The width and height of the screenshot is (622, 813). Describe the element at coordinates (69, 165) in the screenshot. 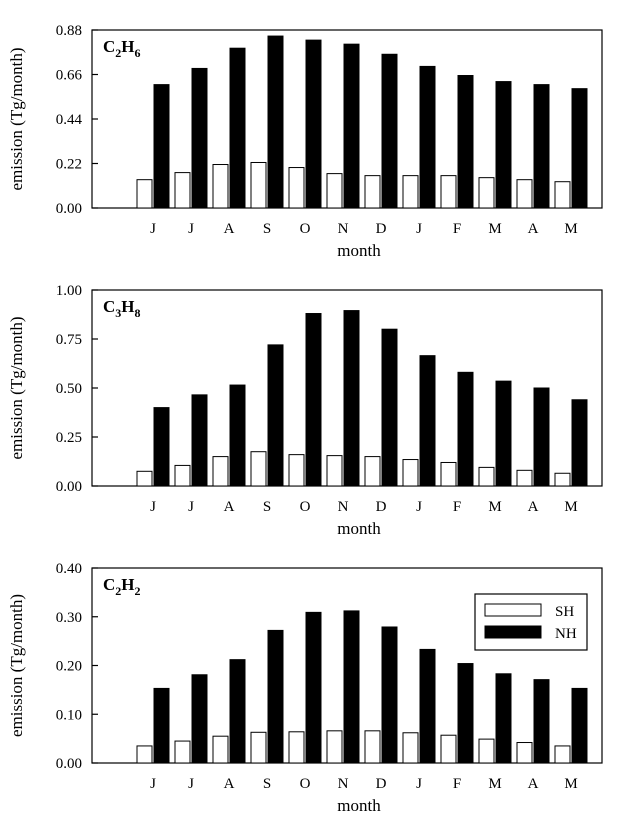

I see `y-tick-label: 0.22` at that location.